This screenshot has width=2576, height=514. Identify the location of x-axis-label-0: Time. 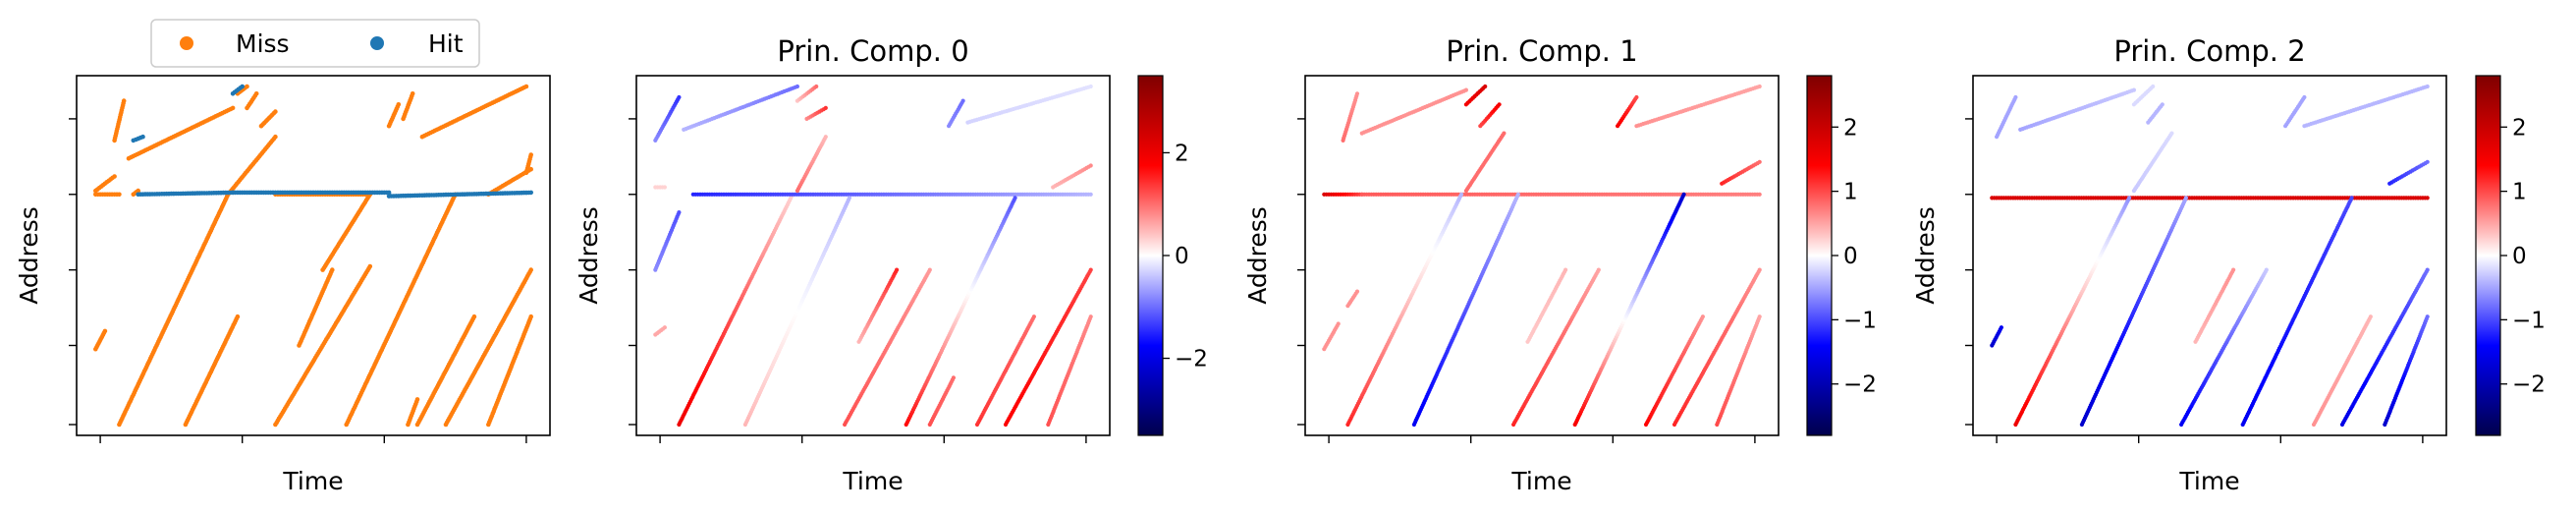
(312, 481).